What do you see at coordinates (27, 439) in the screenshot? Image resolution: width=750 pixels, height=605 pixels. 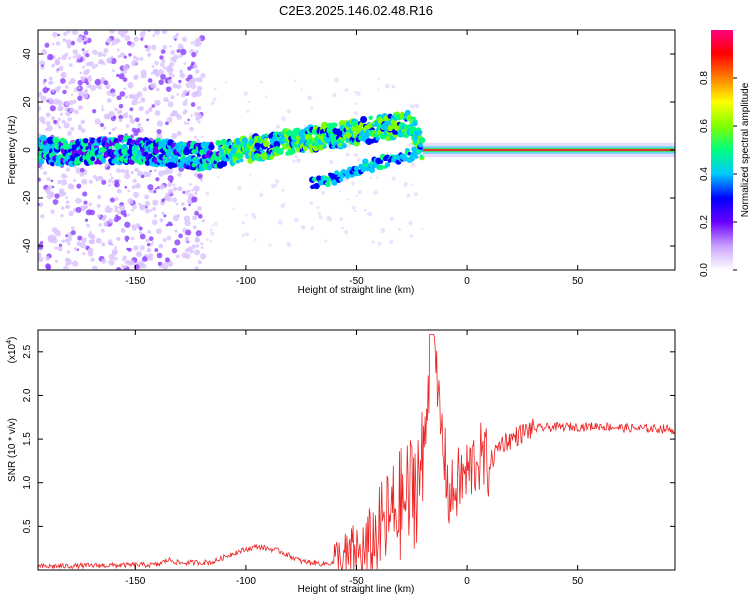 I see `snr-y-tick-label: 1.5` at bounding box center [27, 439].